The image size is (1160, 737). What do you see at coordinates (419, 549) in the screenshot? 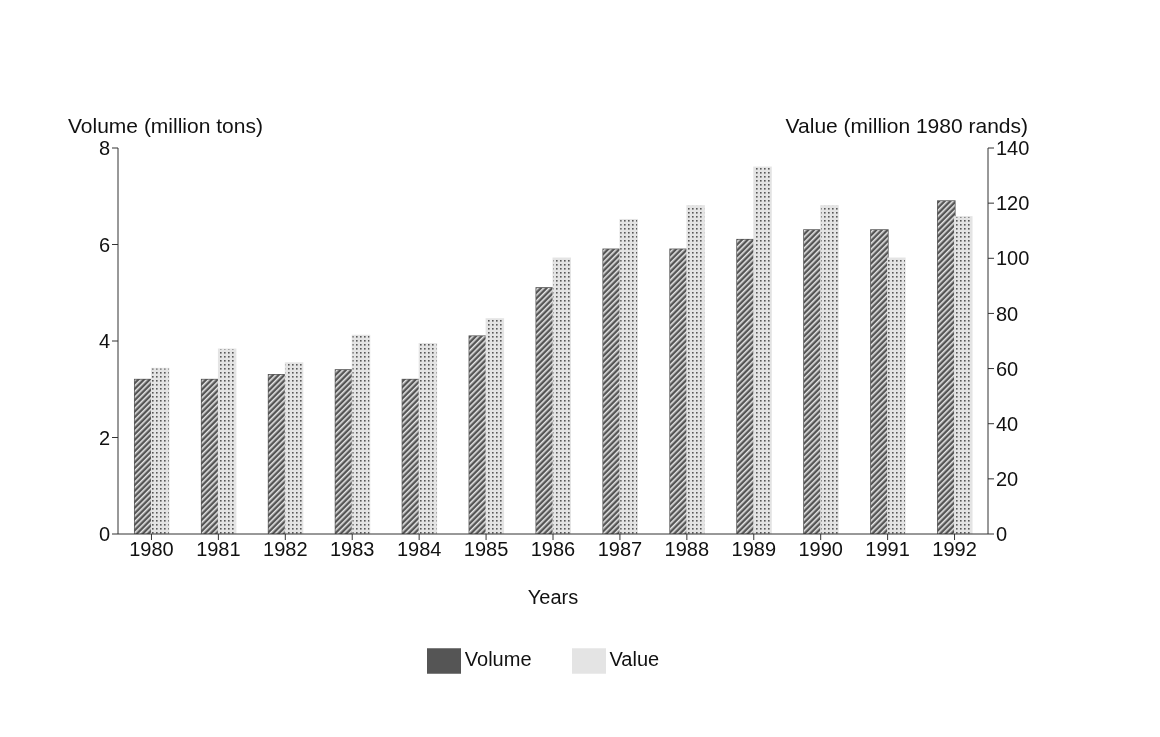
I see `x-tick-label: 1984` at bounding box center [419, 549].